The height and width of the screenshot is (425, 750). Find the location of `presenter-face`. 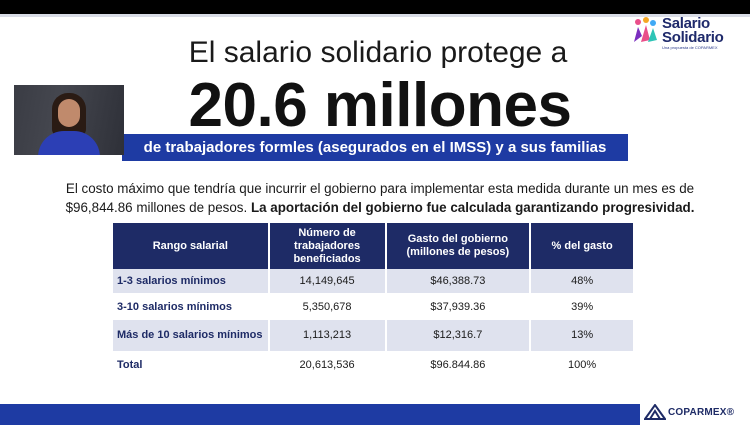

presenter-face is located at coordinates (69, 113).